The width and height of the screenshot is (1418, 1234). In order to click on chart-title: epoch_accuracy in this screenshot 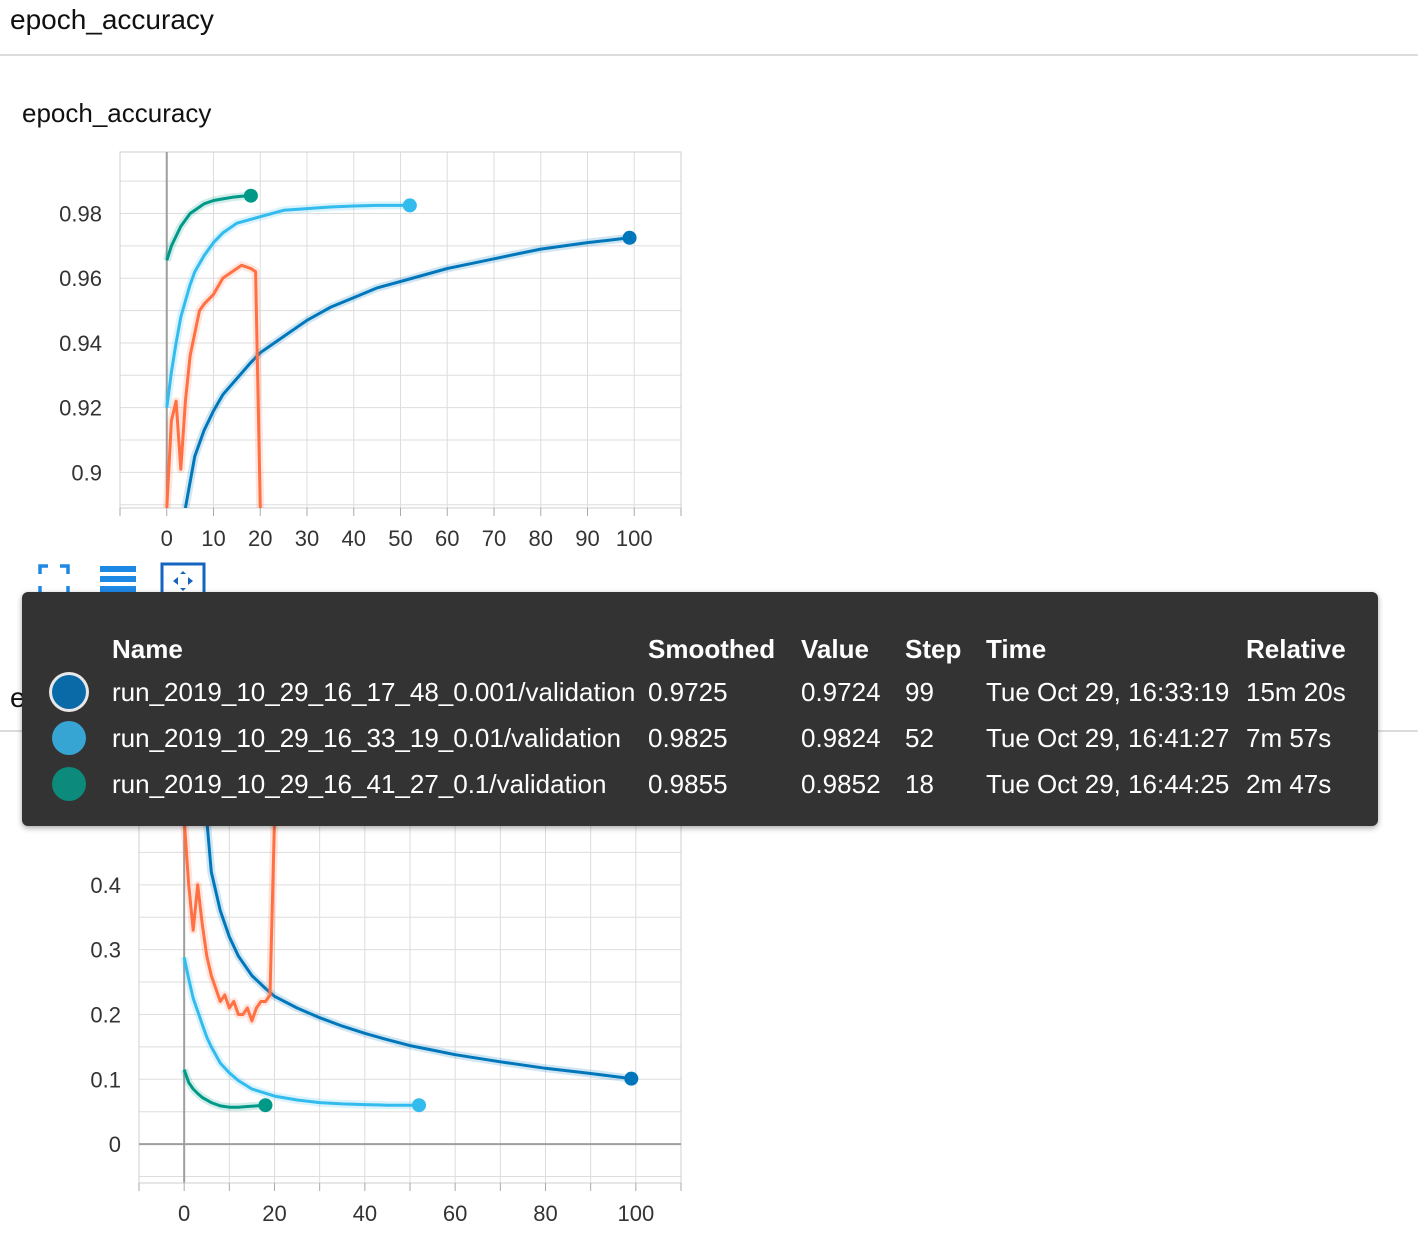, I will do `click(117, 113)`.